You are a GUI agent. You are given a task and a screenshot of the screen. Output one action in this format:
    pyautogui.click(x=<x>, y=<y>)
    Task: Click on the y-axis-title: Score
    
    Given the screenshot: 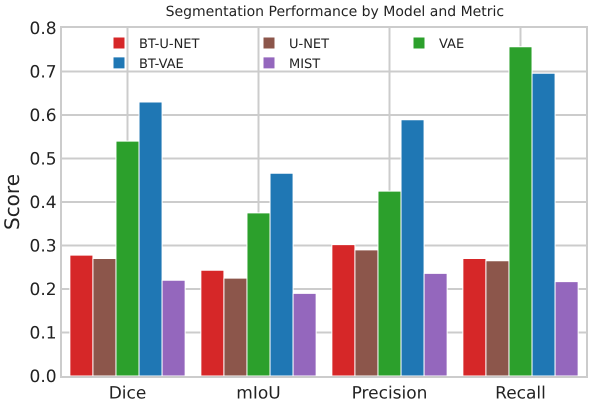 What is the action you would take?
    pyautogui.click(x=12, y=202)
    